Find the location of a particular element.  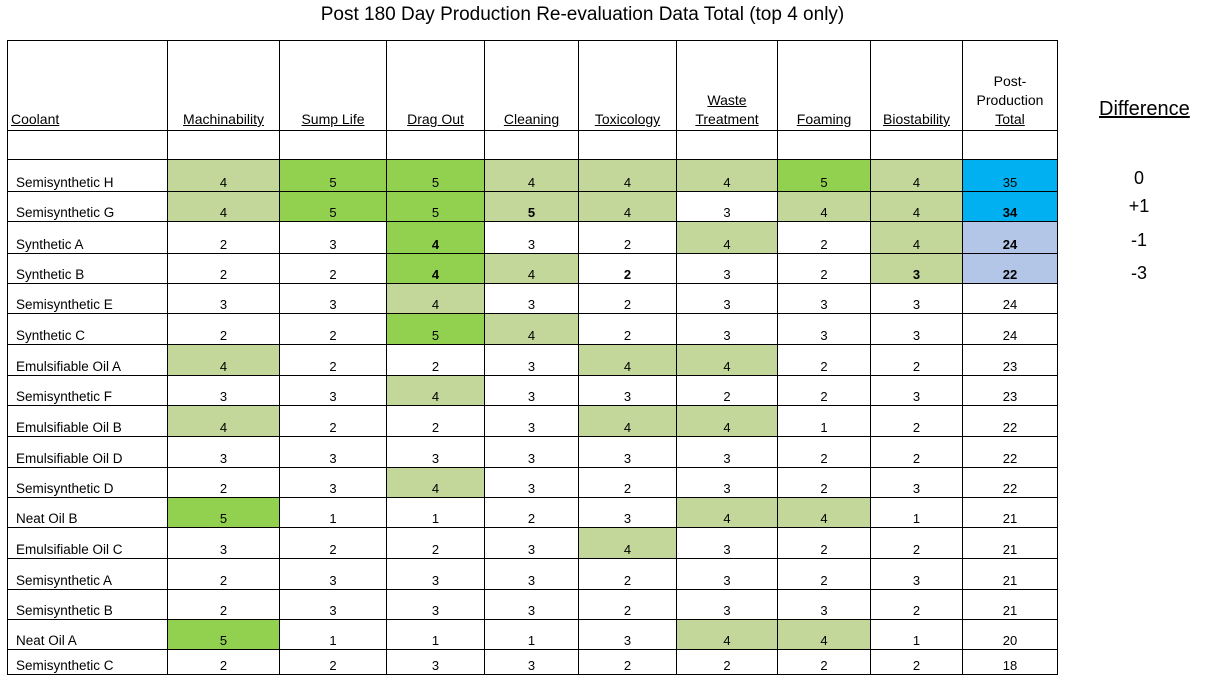

header-biostability: Biostability is located at coordinates (916, 85).